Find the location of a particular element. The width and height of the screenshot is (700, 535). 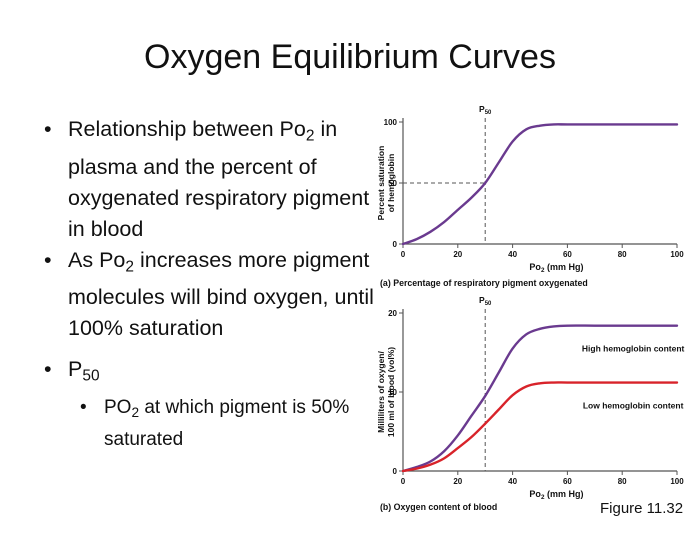

y-axis-label: 100 ml of blood (vol%) is located at coordinates (391, 392).